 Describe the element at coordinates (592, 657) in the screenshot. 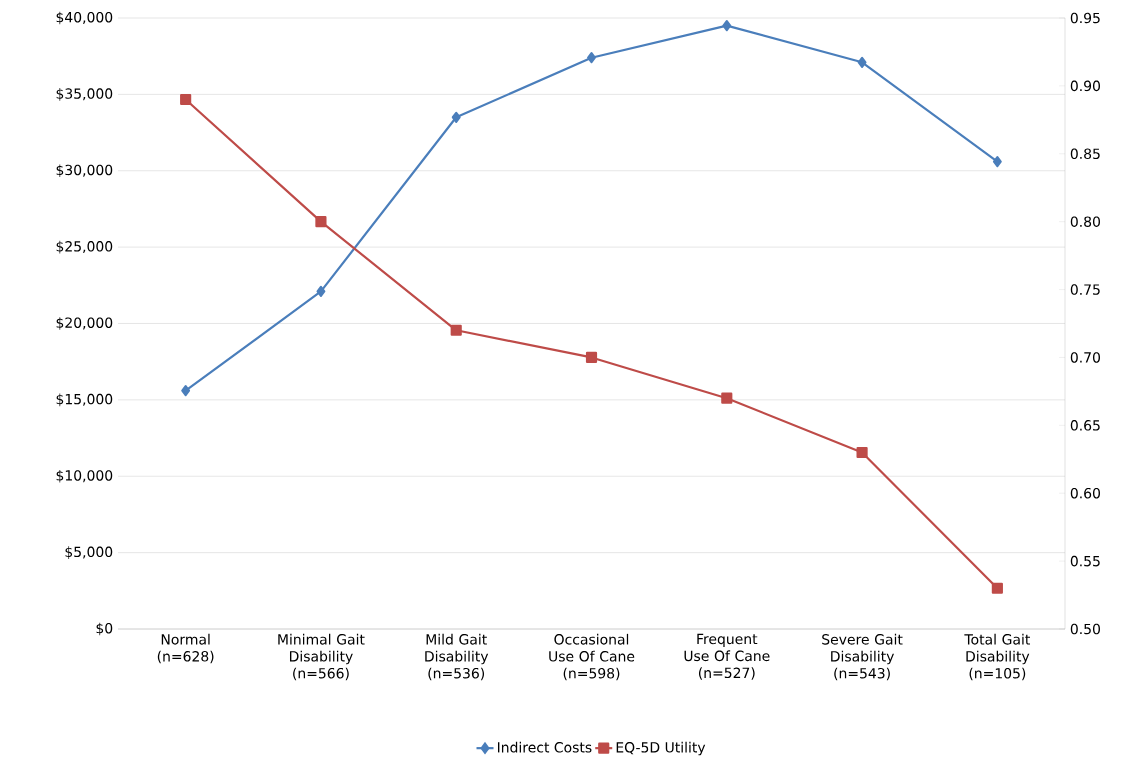

I see `x-tick-label: Occasional Use Of Cane (n=598)` at that location.